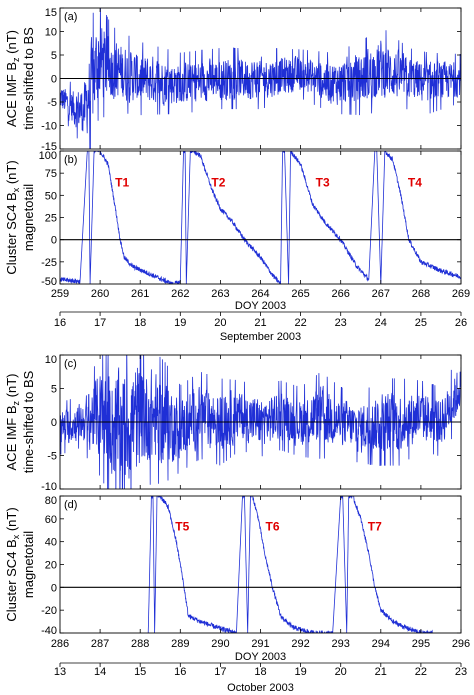 The width and height of the screenshot is (474, 695). What do you see at coordinates (122, 182) in the screenshot?
I see `annotation-t1: T1` at bounding box center [122, 182].